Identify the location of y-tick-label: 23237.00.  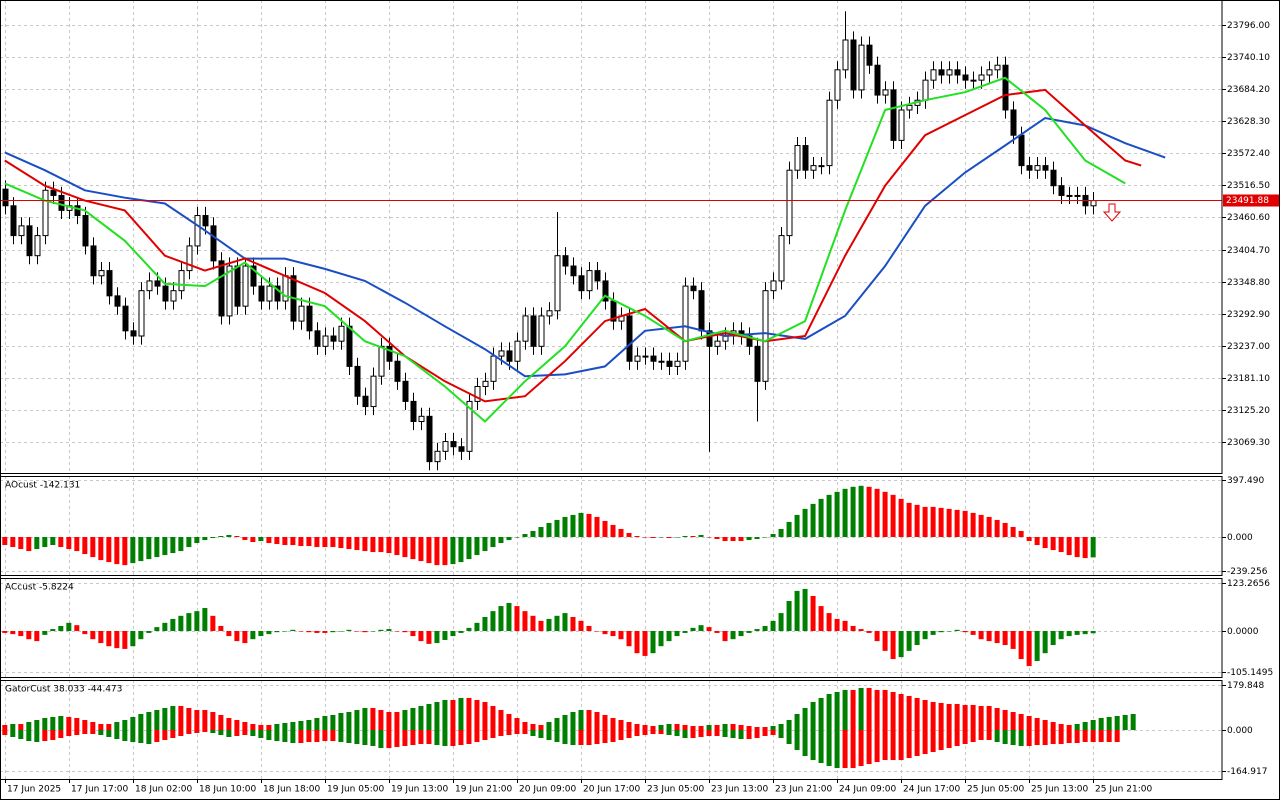
(1248, 347).